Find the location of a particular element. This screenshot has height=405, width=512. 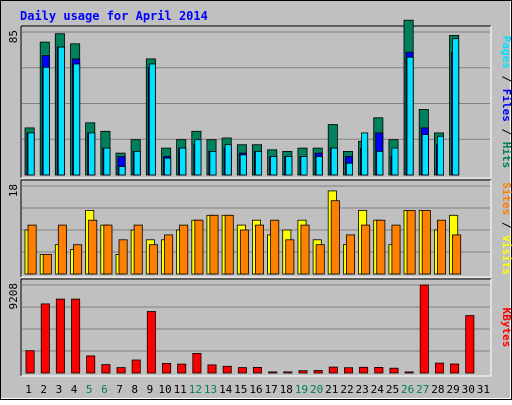

day-label-19: 19 is located at coordinates (301, 389).